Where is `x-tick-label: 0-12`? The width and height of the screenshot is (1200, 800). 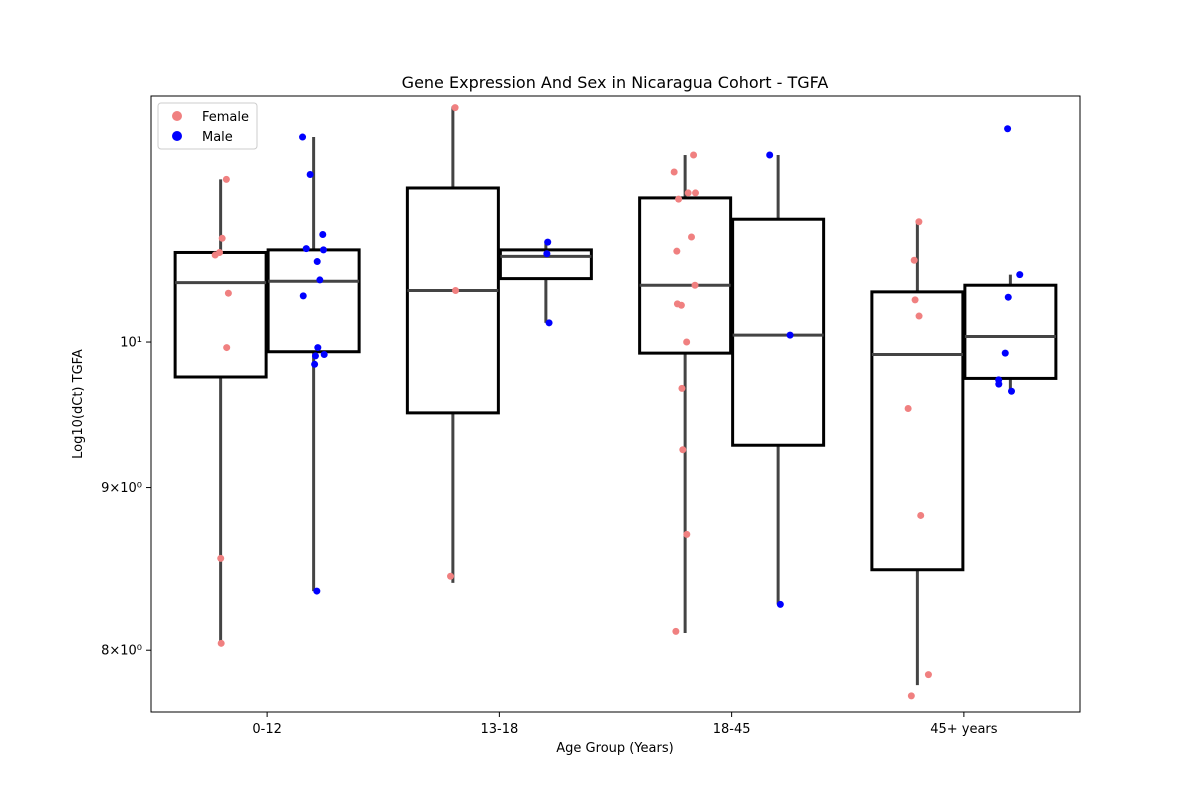
x-tick-label: 0-12 is located at coordinates (267, 729).